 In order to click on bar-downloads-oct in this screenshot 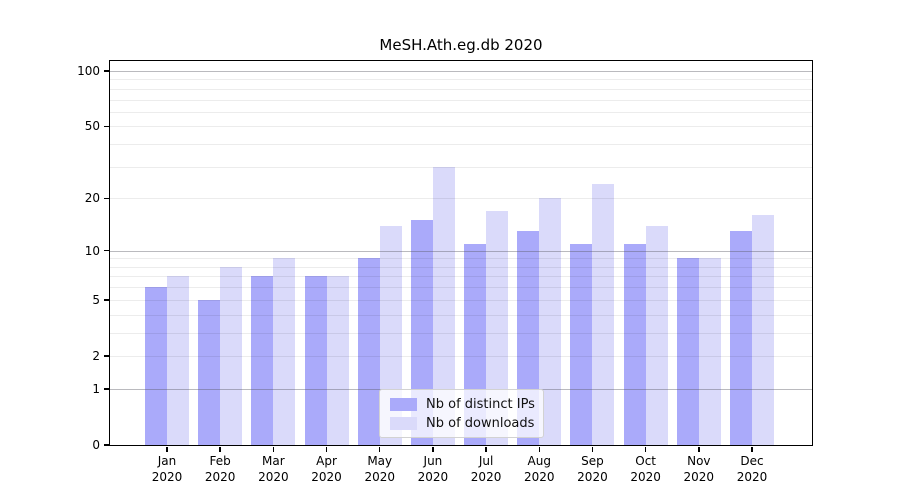, I will do `click(656, 335)`.